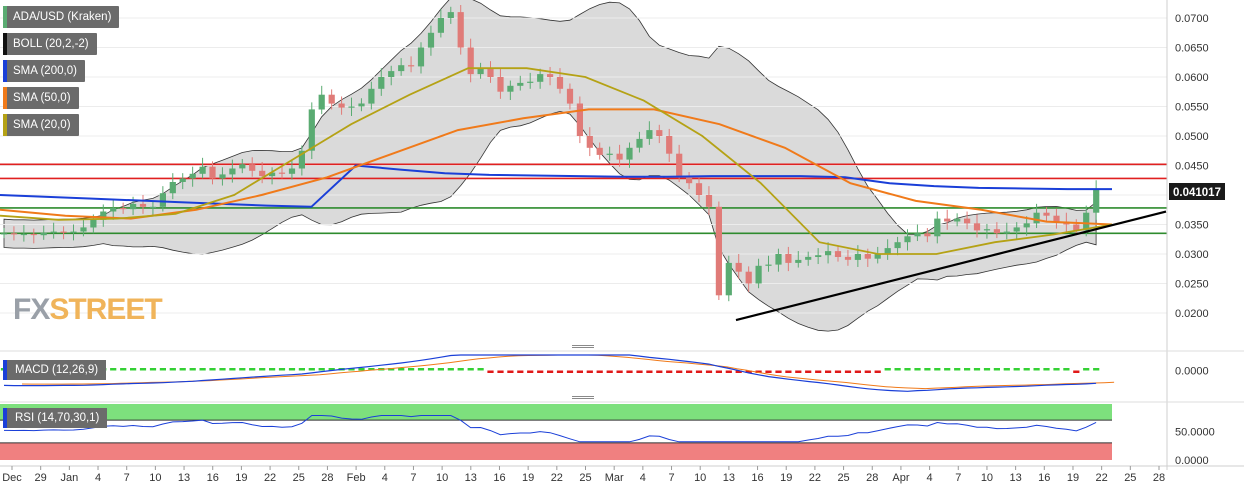  Describe the element at coordinates (556, 451) in the screenshot. I see `rsi-oversold-zone` at that location.